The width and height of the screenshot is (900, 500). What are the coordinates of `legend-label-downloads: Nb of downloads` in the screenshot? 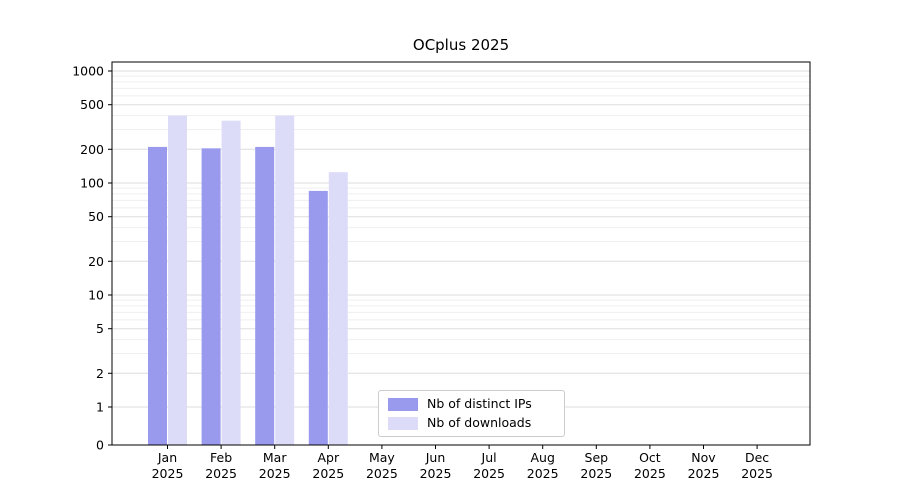 It's located at (479, 422).